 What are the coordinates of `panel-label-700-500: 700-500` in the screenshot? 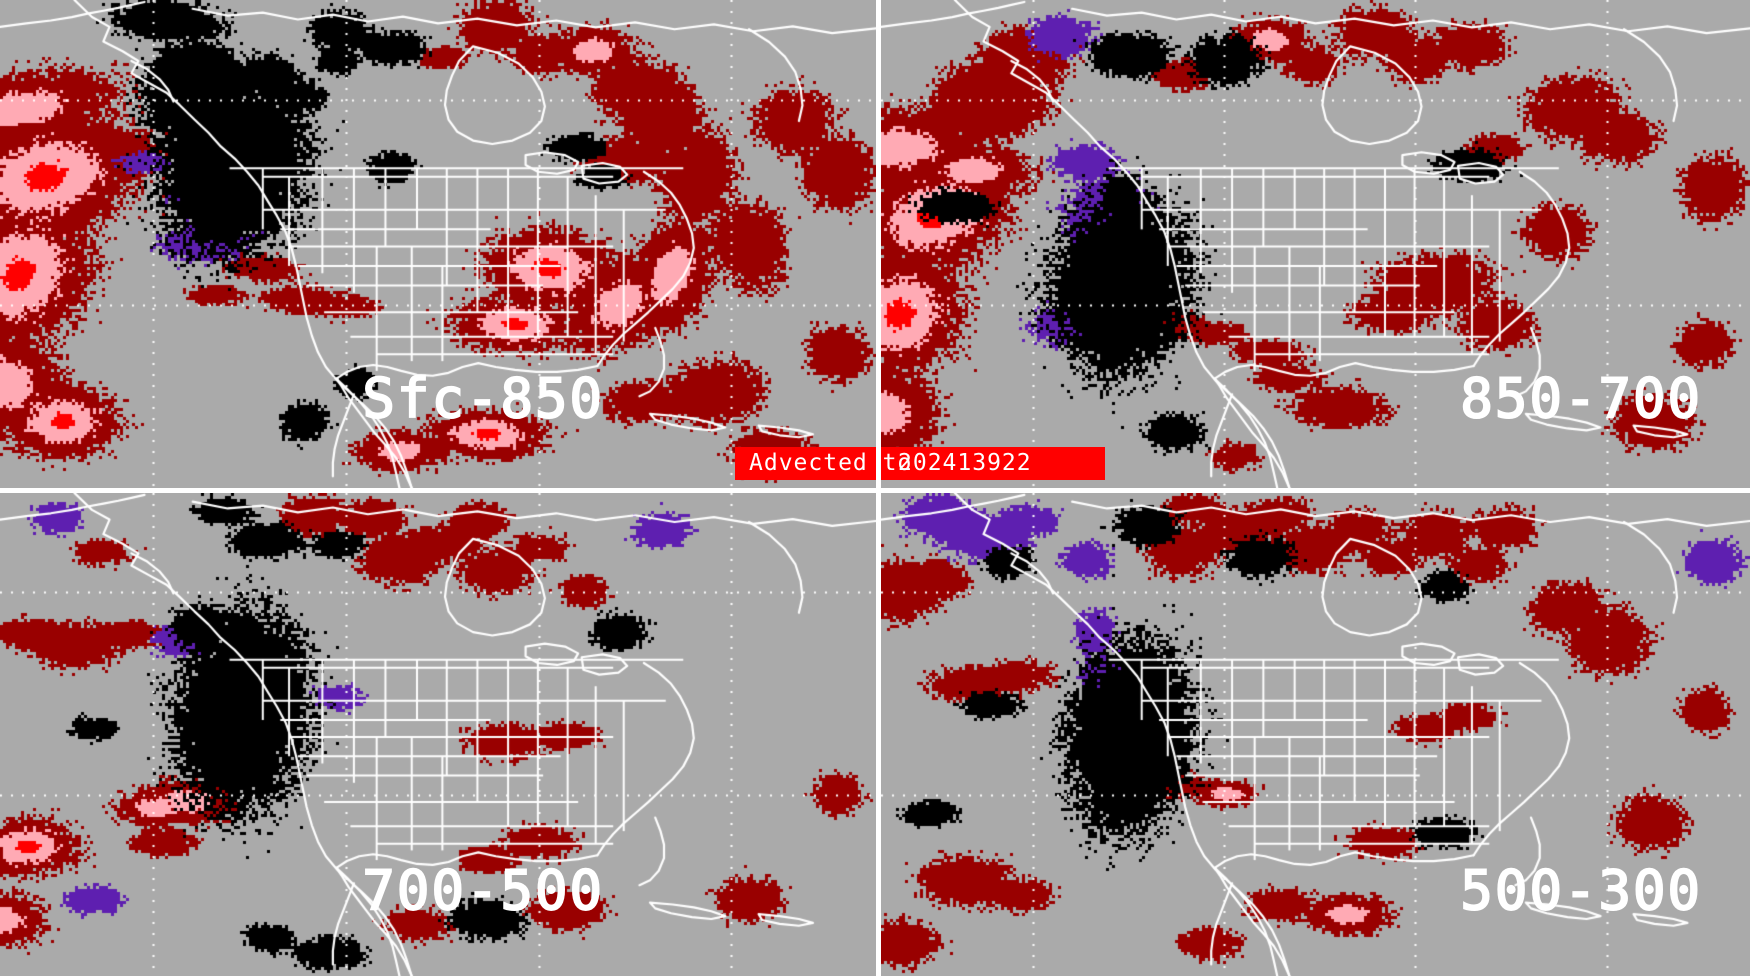 It's located at (482, 890).